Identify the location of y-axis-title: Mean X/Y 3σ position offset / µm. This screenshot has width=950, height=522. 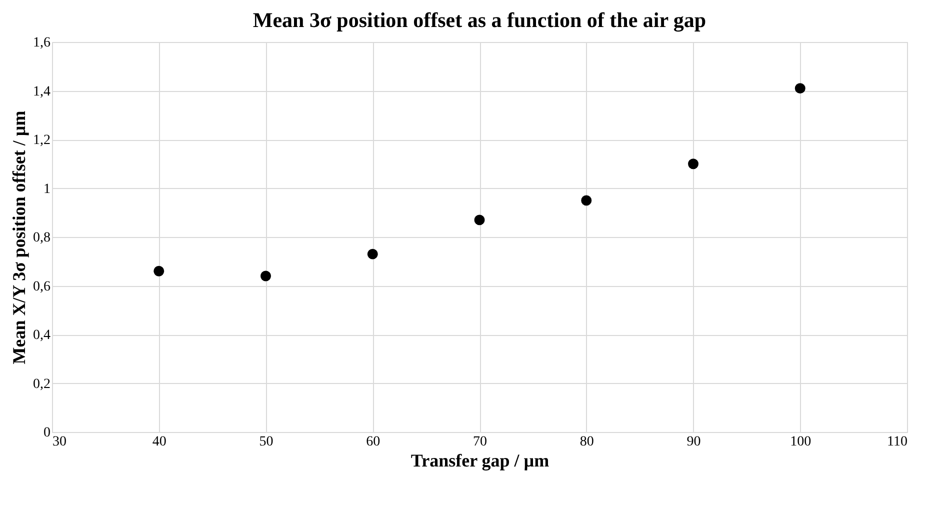
(19, 237).